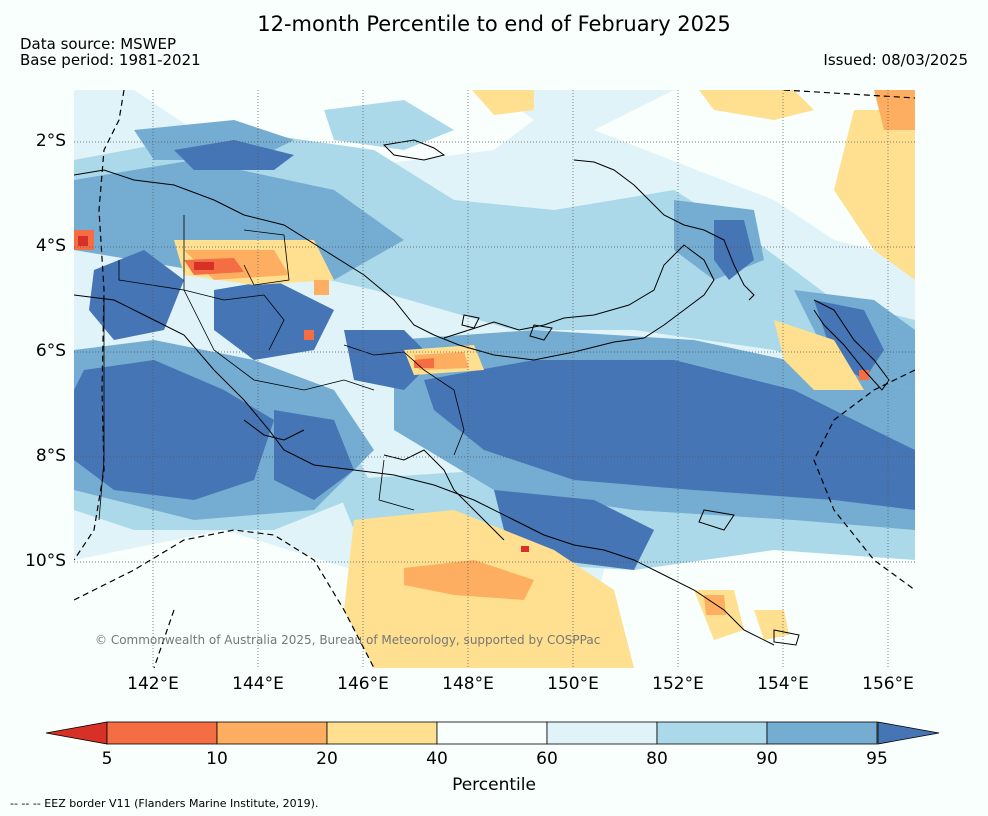 The image size is (988, 816). Describe the element at coordinates (767, 759) in the screenshot. I see `colorbar-label-90: 90` at that location.